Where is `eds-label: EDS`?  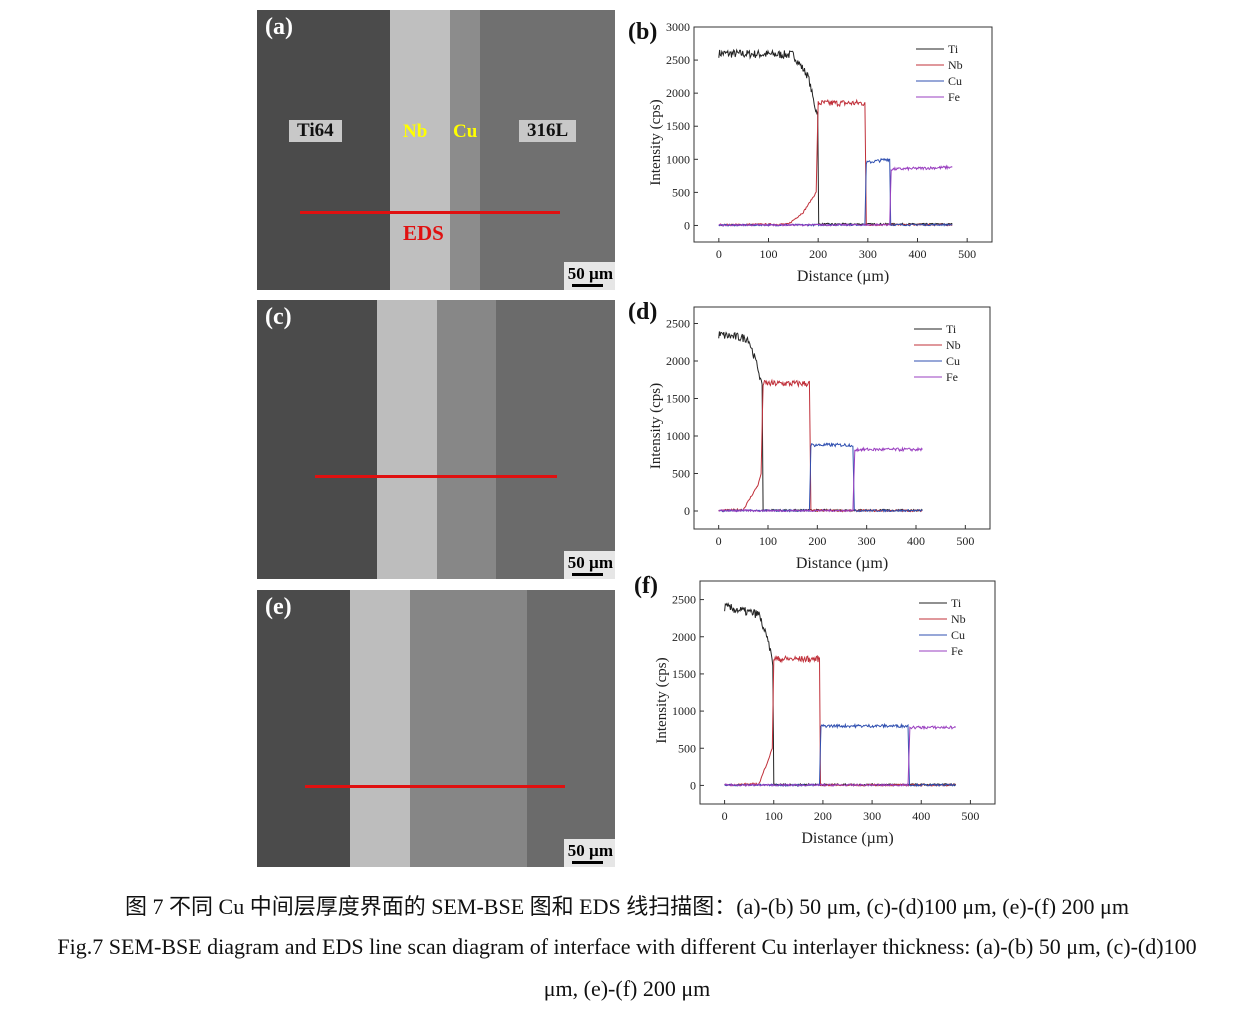
eds-label: EDS is located at coordinates (423, 233).